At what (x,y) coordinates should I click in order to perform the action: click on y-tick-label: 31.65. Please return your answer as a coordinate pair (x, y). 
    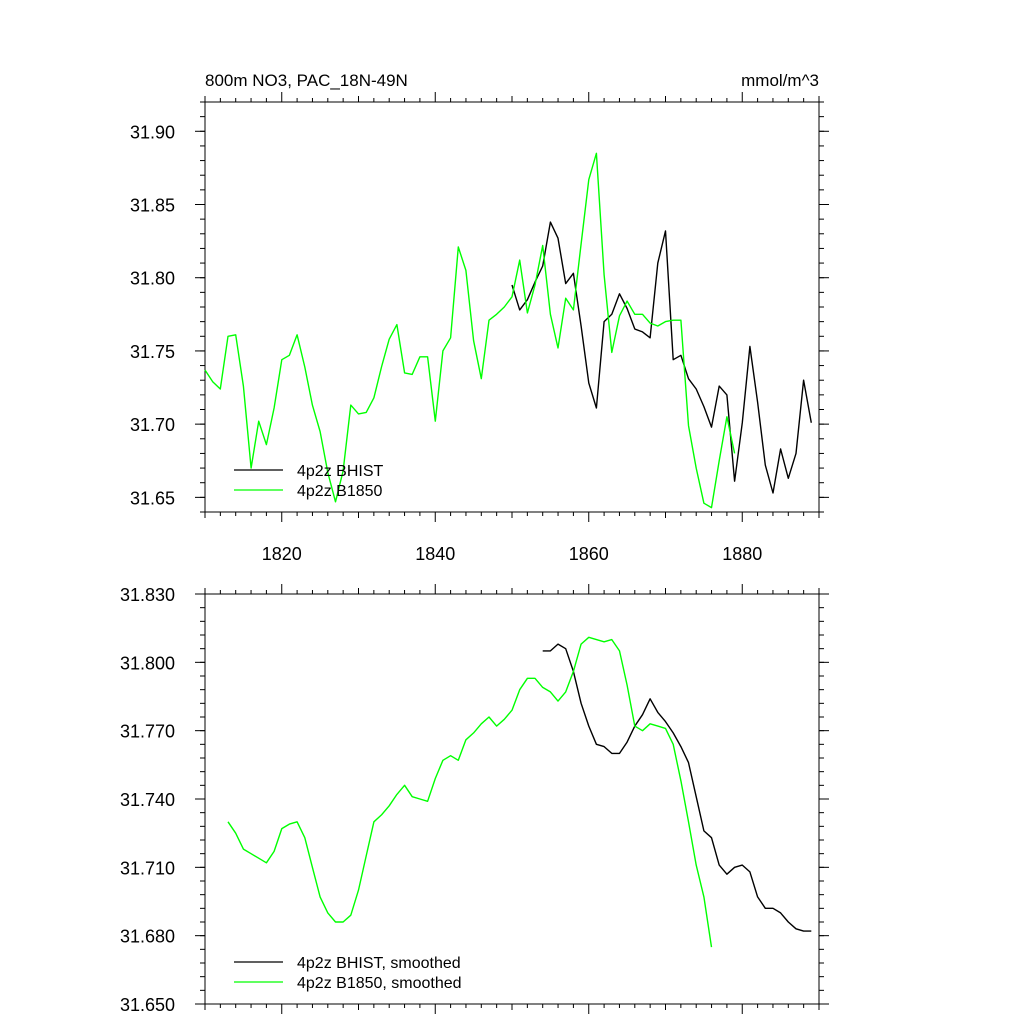
    Looking at the image, I should click on (152, 498).